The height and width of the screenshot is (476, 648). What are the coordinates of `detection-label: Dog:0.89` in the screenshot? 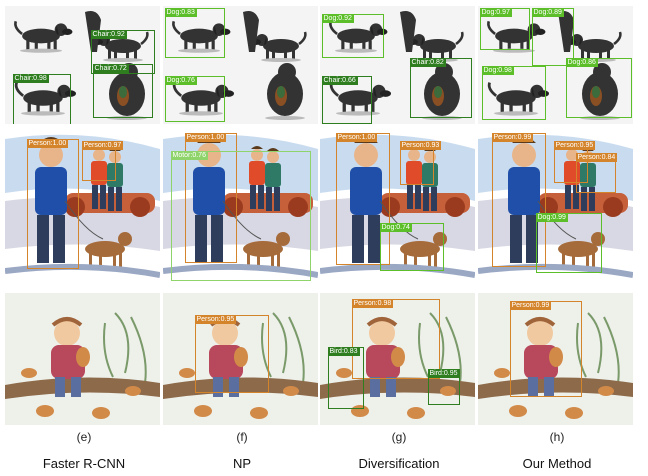 It's located at (547, 12).